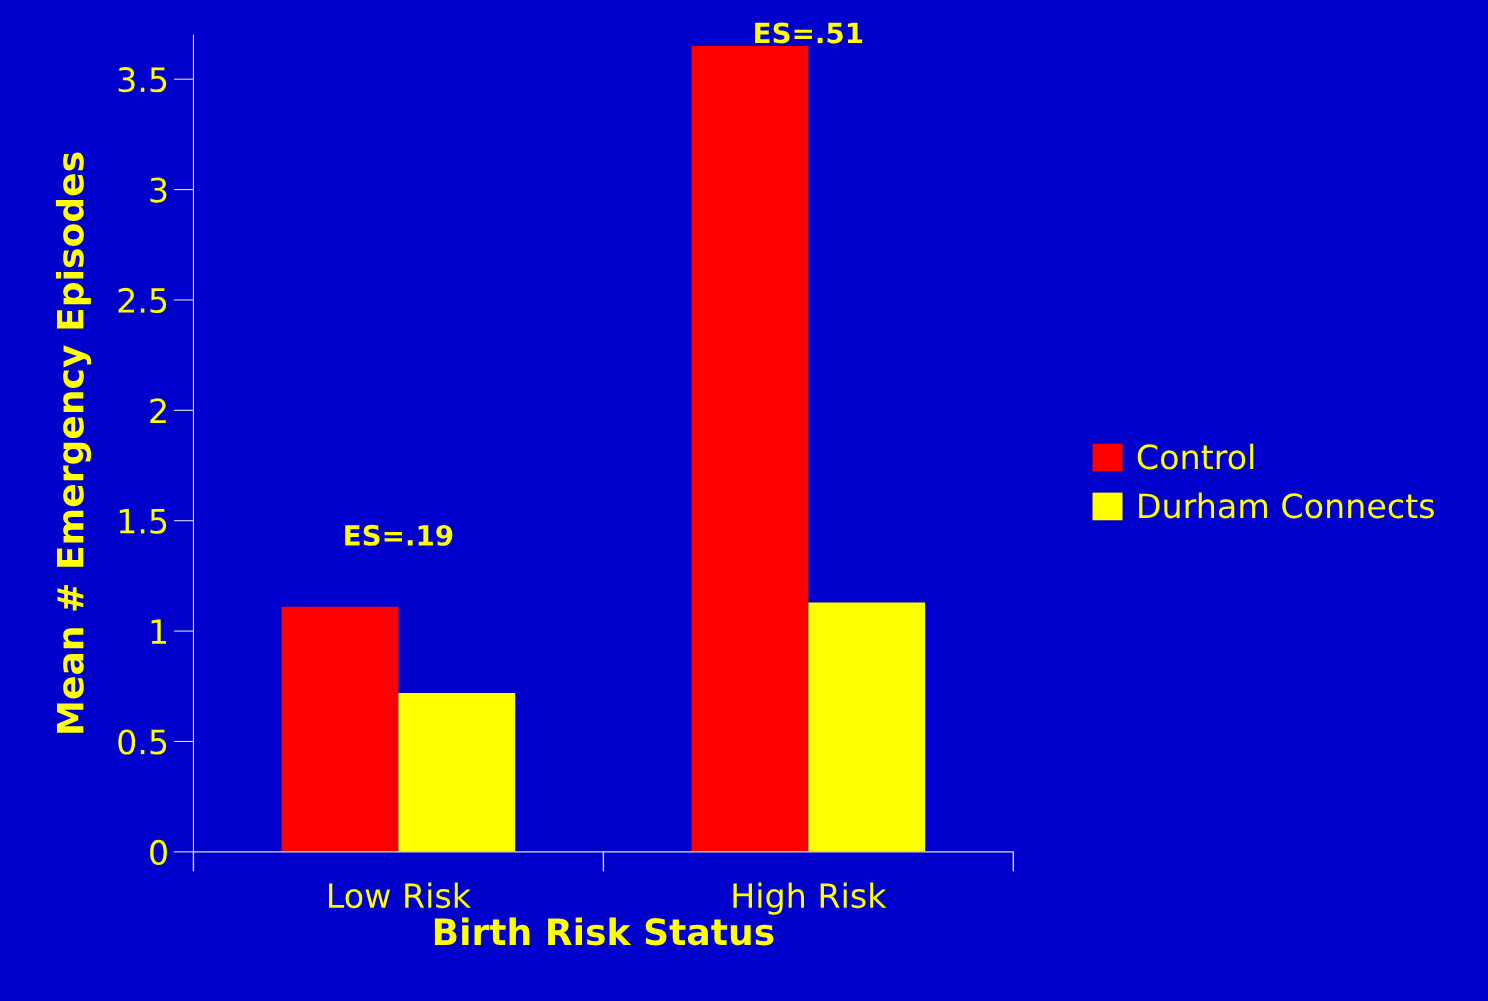  Describe the element at coordinates (1195, 456) in the screenshot. I see `legend-label: Control` at that location.